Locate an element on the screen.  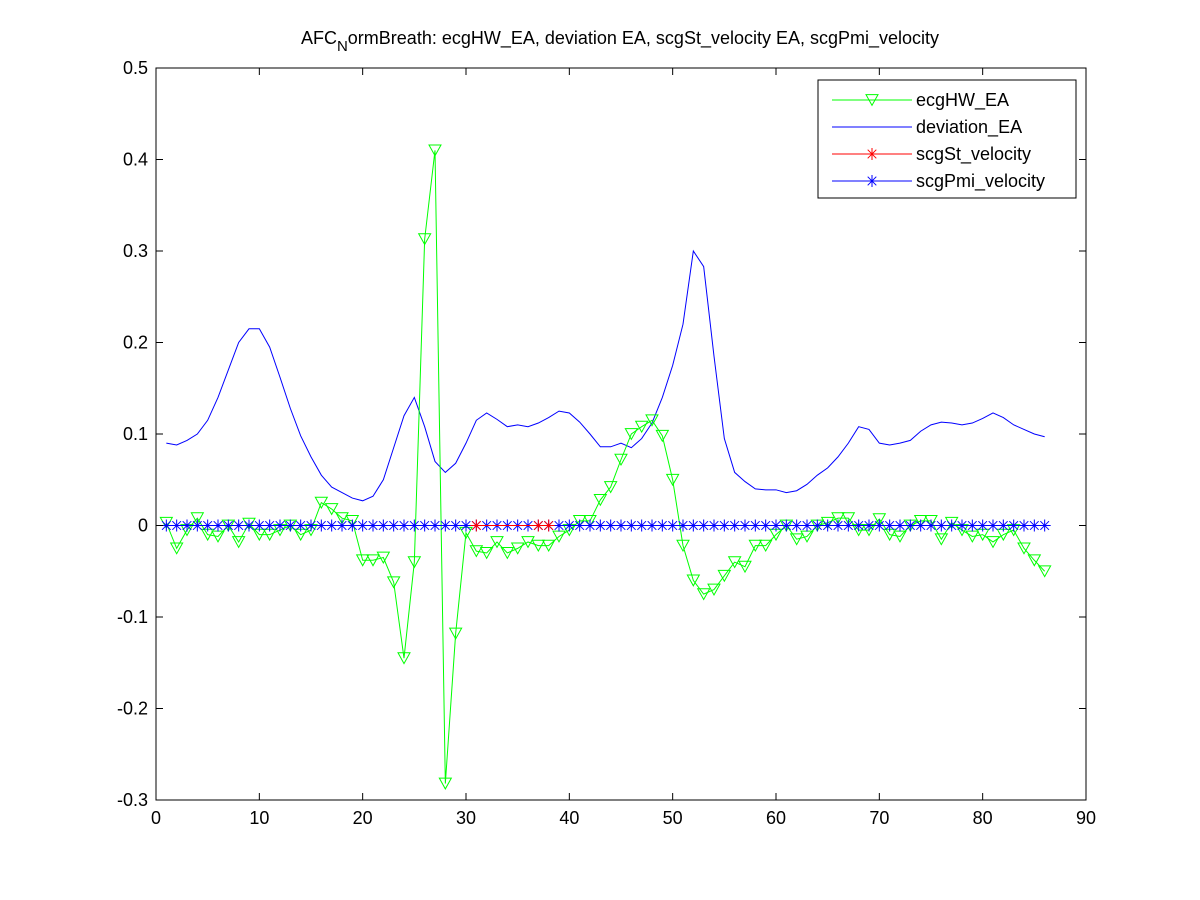
legend-item-scgpmi-velocity: scgPmi_velocity is located at coordinates (938, 181).